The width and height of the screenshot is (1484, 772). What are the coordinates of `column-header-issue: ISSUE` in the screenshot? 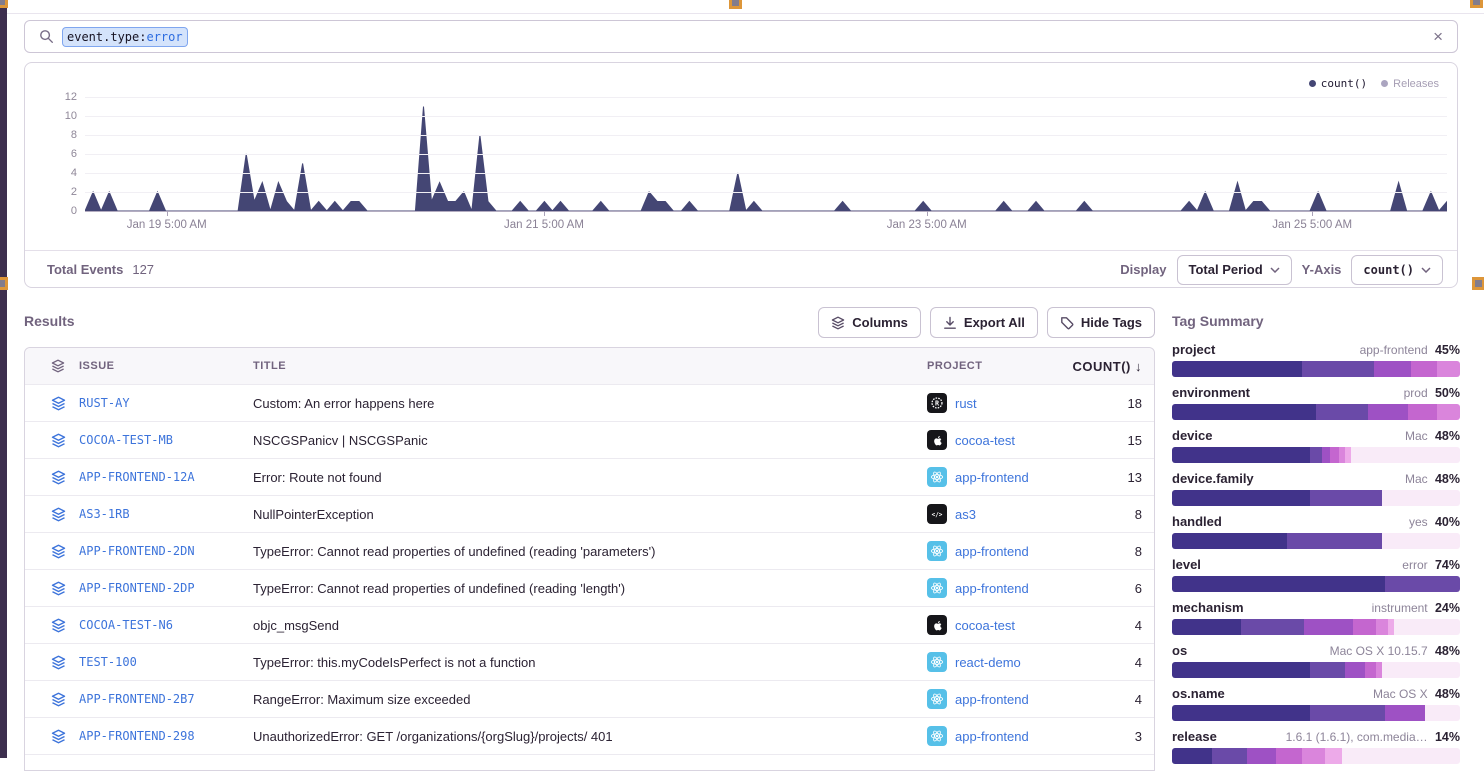 It's located at (97, 366).